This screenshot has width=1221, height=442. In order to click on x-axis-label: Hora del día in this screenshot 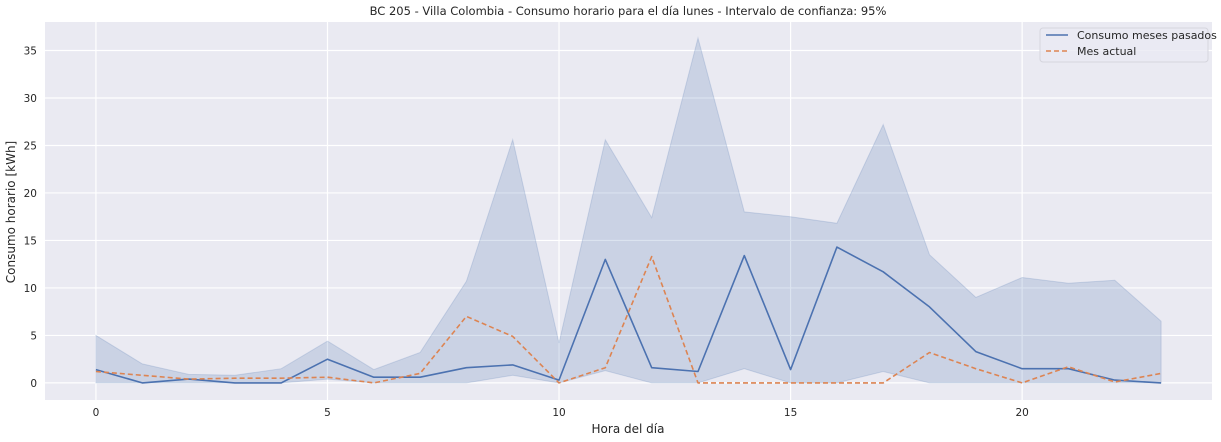, I will do `click(628, 429)`.